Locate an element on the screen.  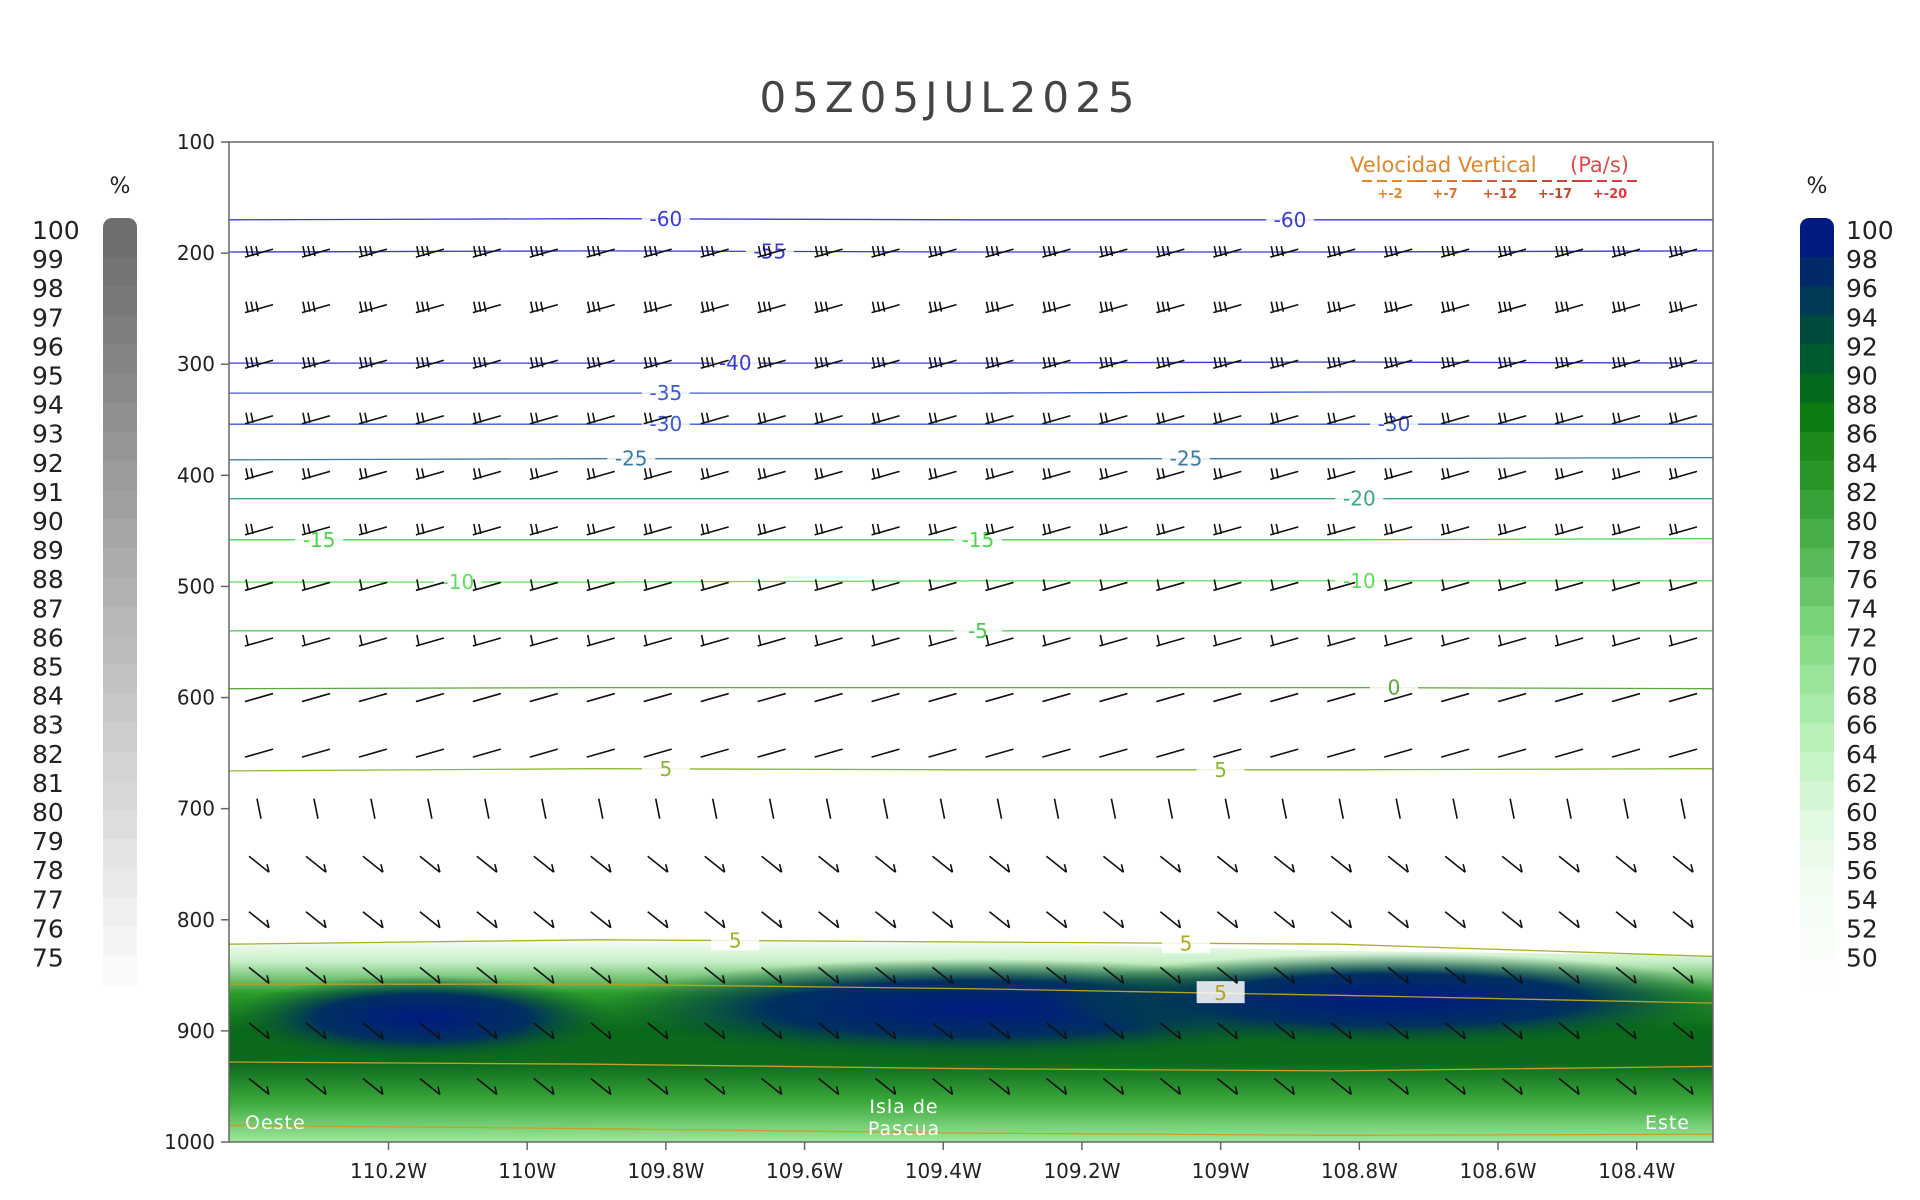
colorbar-left-label: 85 is located at coordinates (48, 667).